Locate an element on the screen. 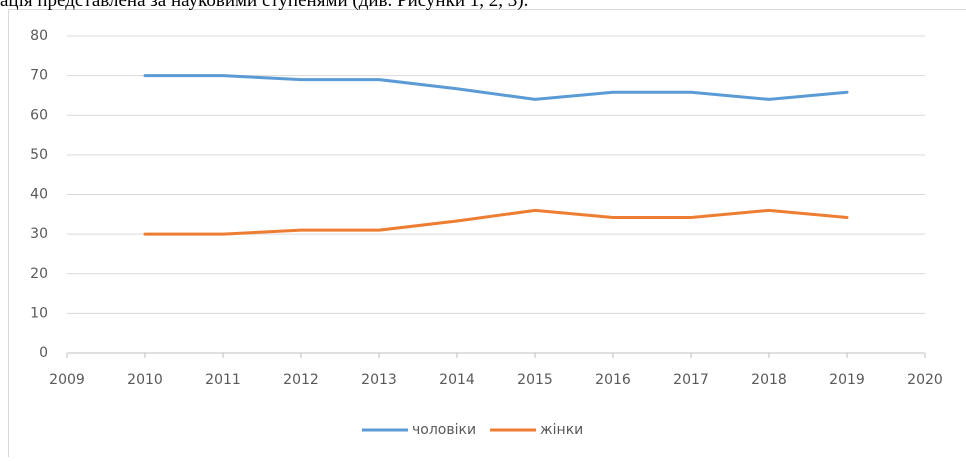 Image resolution: width=966 pixels, height=461 pixels. x-tick-label: 2020 is located at coordinates (925, 380).